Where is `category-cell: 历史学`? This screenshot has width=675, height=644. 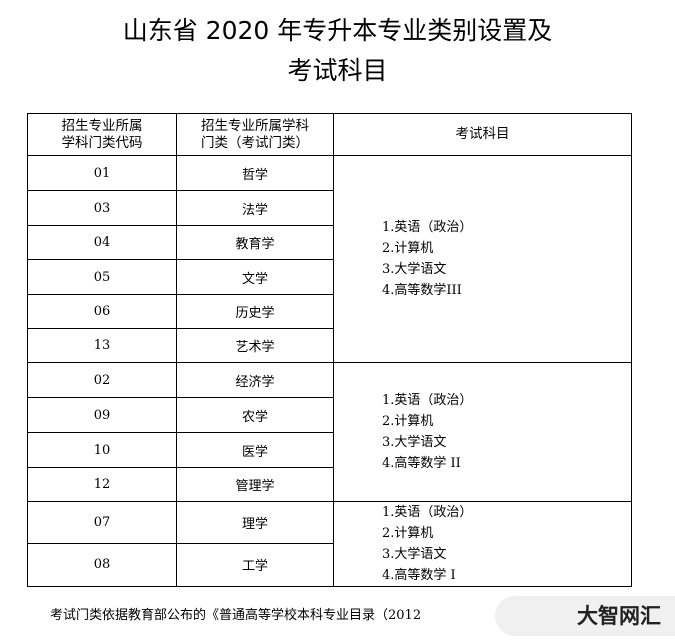 category-cell: 历史学 is located at coordinates (255, 311).